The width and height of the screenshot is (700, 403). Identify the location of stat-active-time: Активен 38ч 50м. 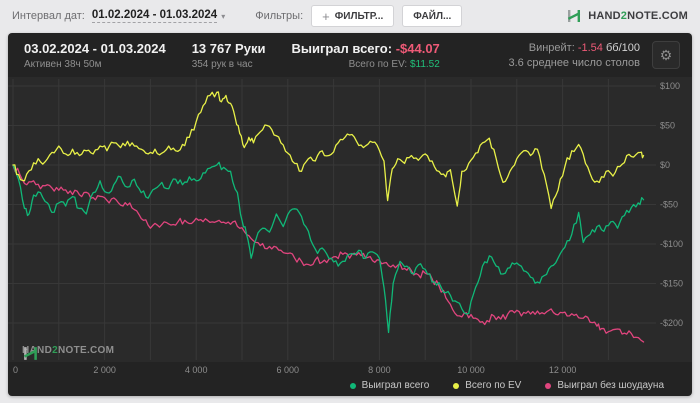
(63, 64).